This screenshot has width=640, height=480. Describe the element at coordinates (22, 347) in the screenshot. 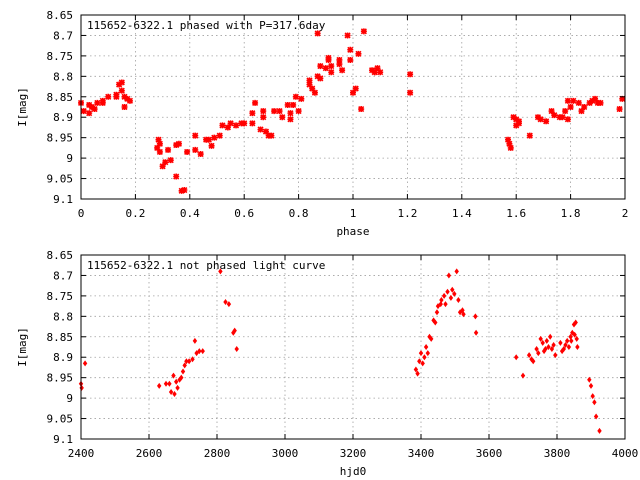

I see `y-axis-label: I[mag]` at that location.